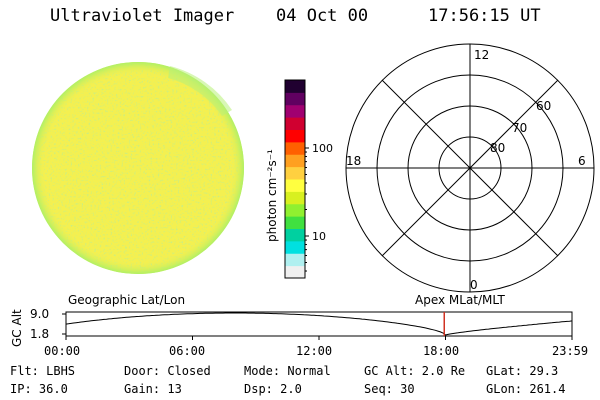  I want to click on info-glat: GLat: 29.3, so click(522, 371).